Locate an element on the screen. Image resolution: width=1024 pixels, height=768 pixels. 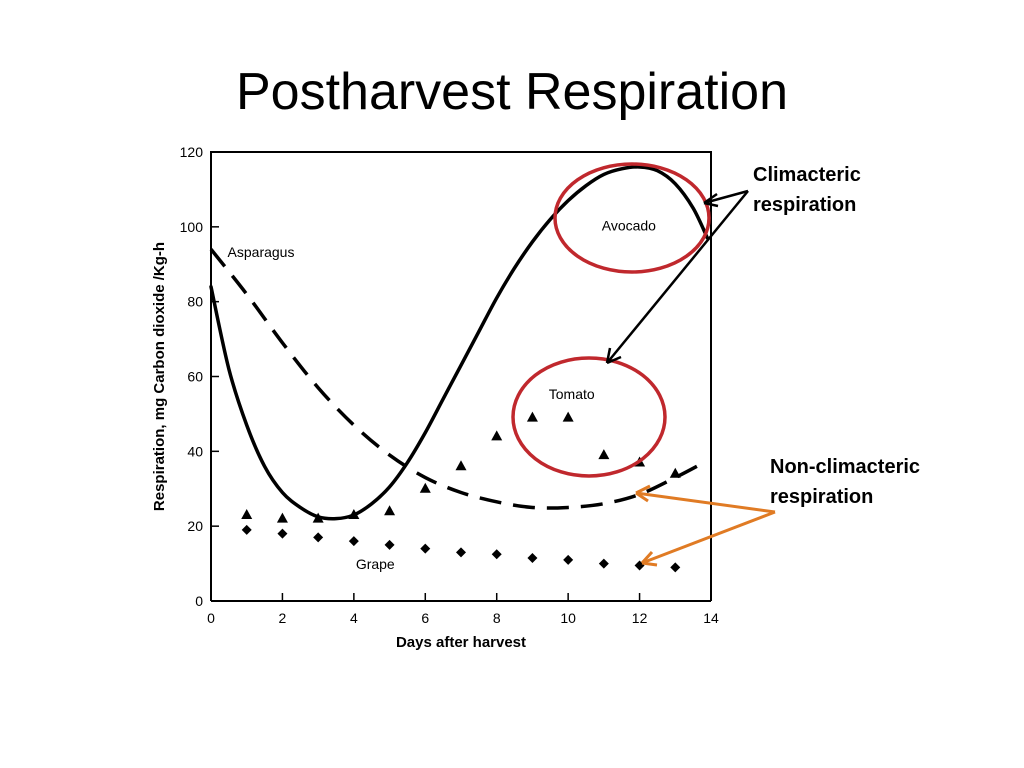
x-tick-label: 0 is located at coordinates (211, 618).